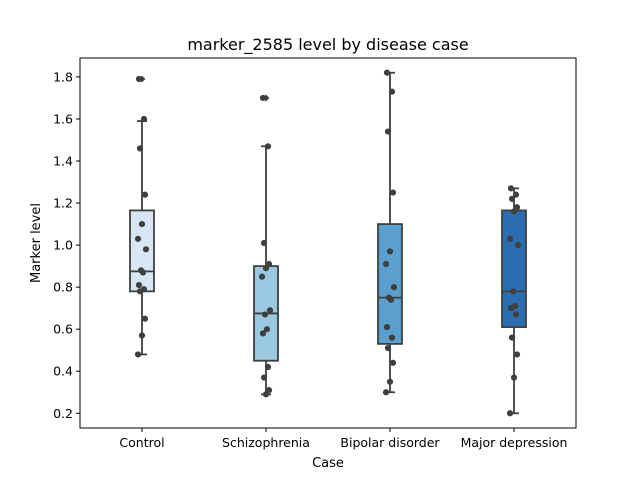 Image resolution: width=640 pixels, height=480 pixels. What do you see at coordinates (63, 203) in the screenshot?
I see `y-tick-label: 1.2` at bounding box center [63, 203].